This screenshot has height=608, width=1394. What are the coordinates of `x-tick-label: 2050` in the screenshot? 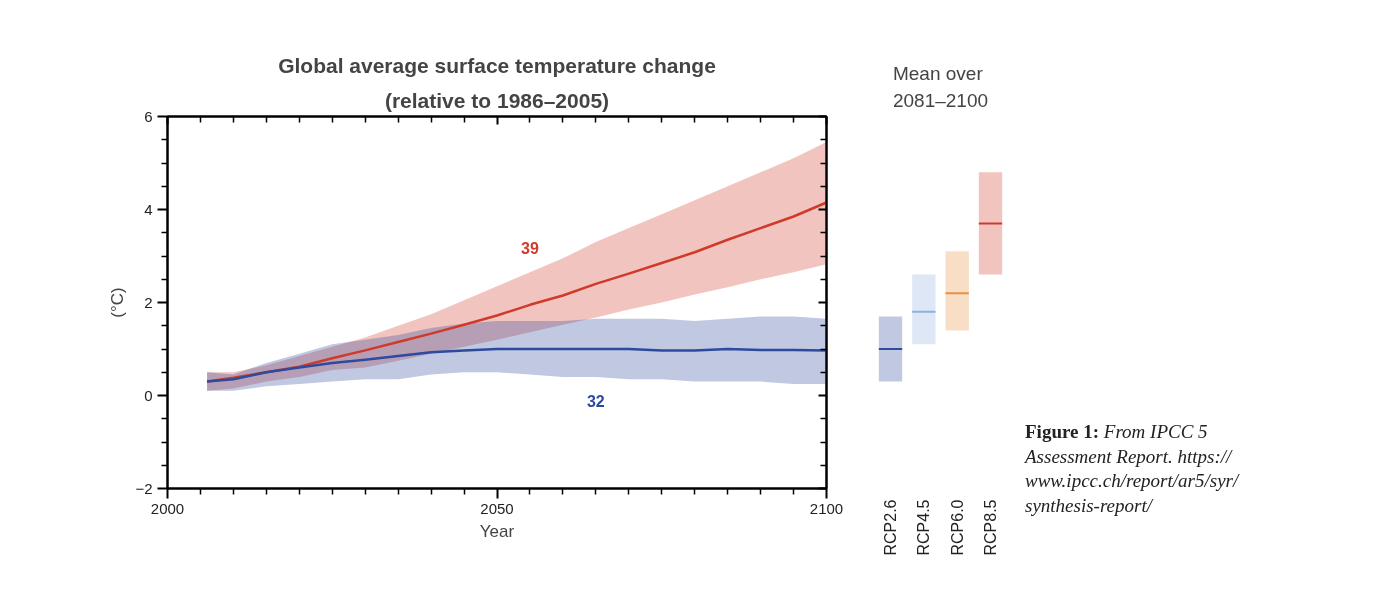 It's located at (497, 508).